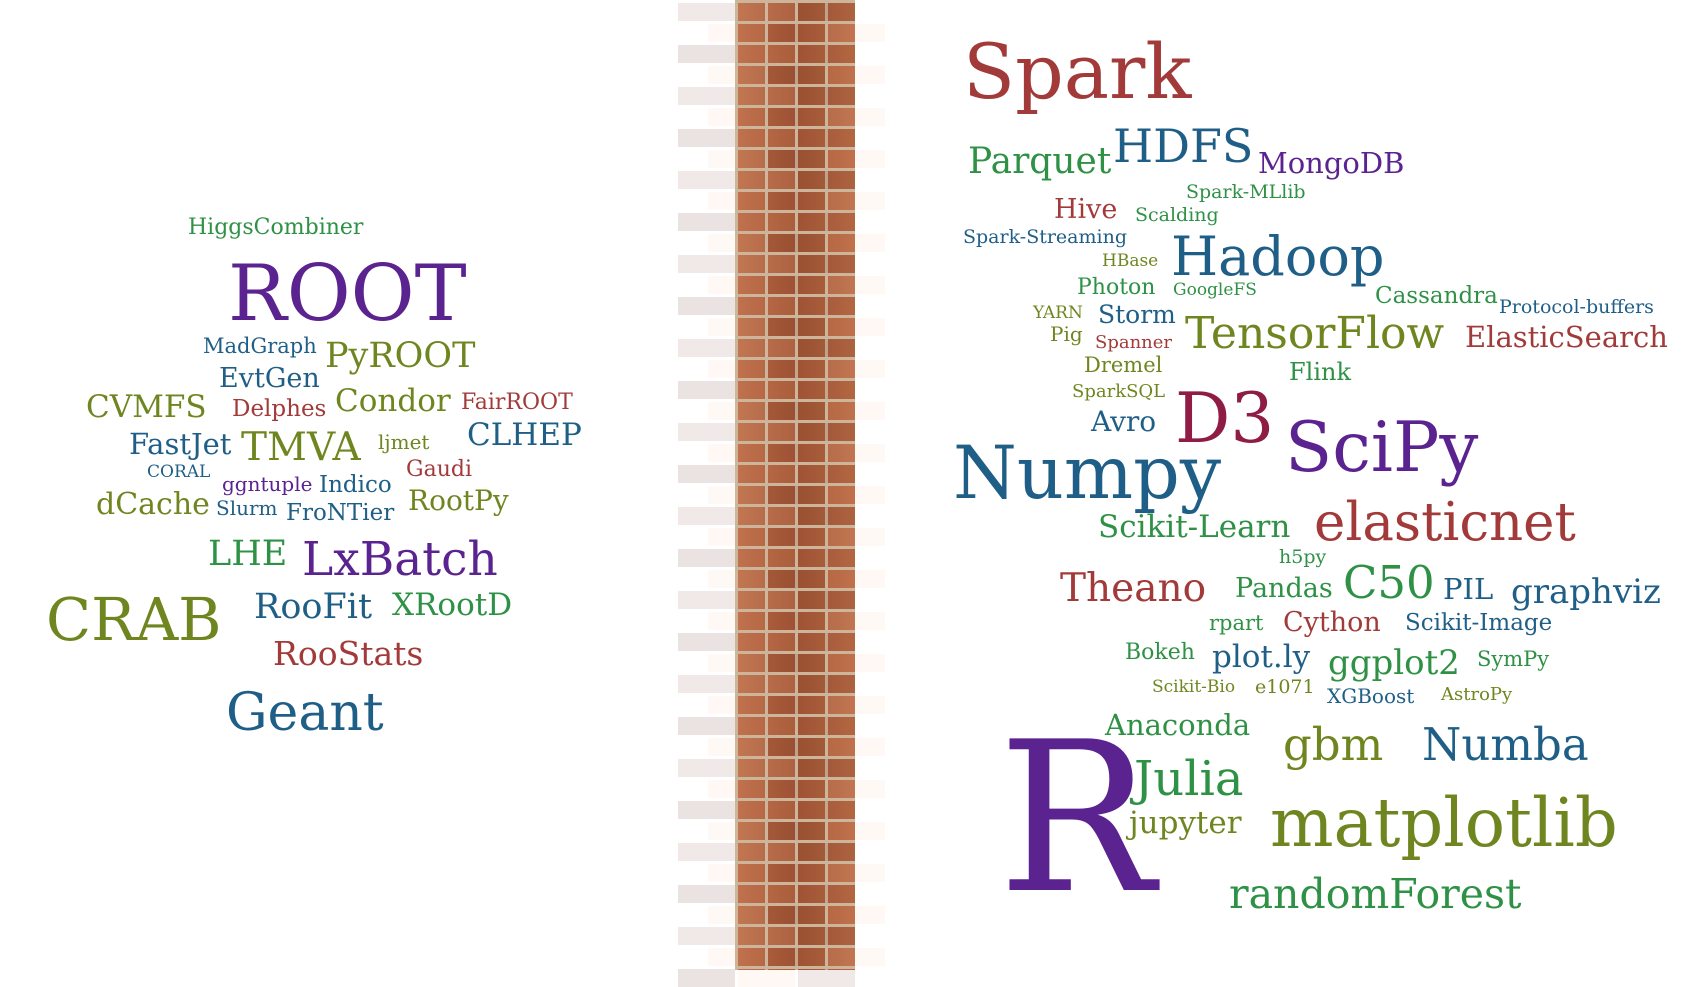 Image resolution: width=1695 pixels, height=987 pixels. Describe the element at coordinates (1246, 192) in the screenshot. I see `word-spark-mllib: Spark-MLlib` at that location.